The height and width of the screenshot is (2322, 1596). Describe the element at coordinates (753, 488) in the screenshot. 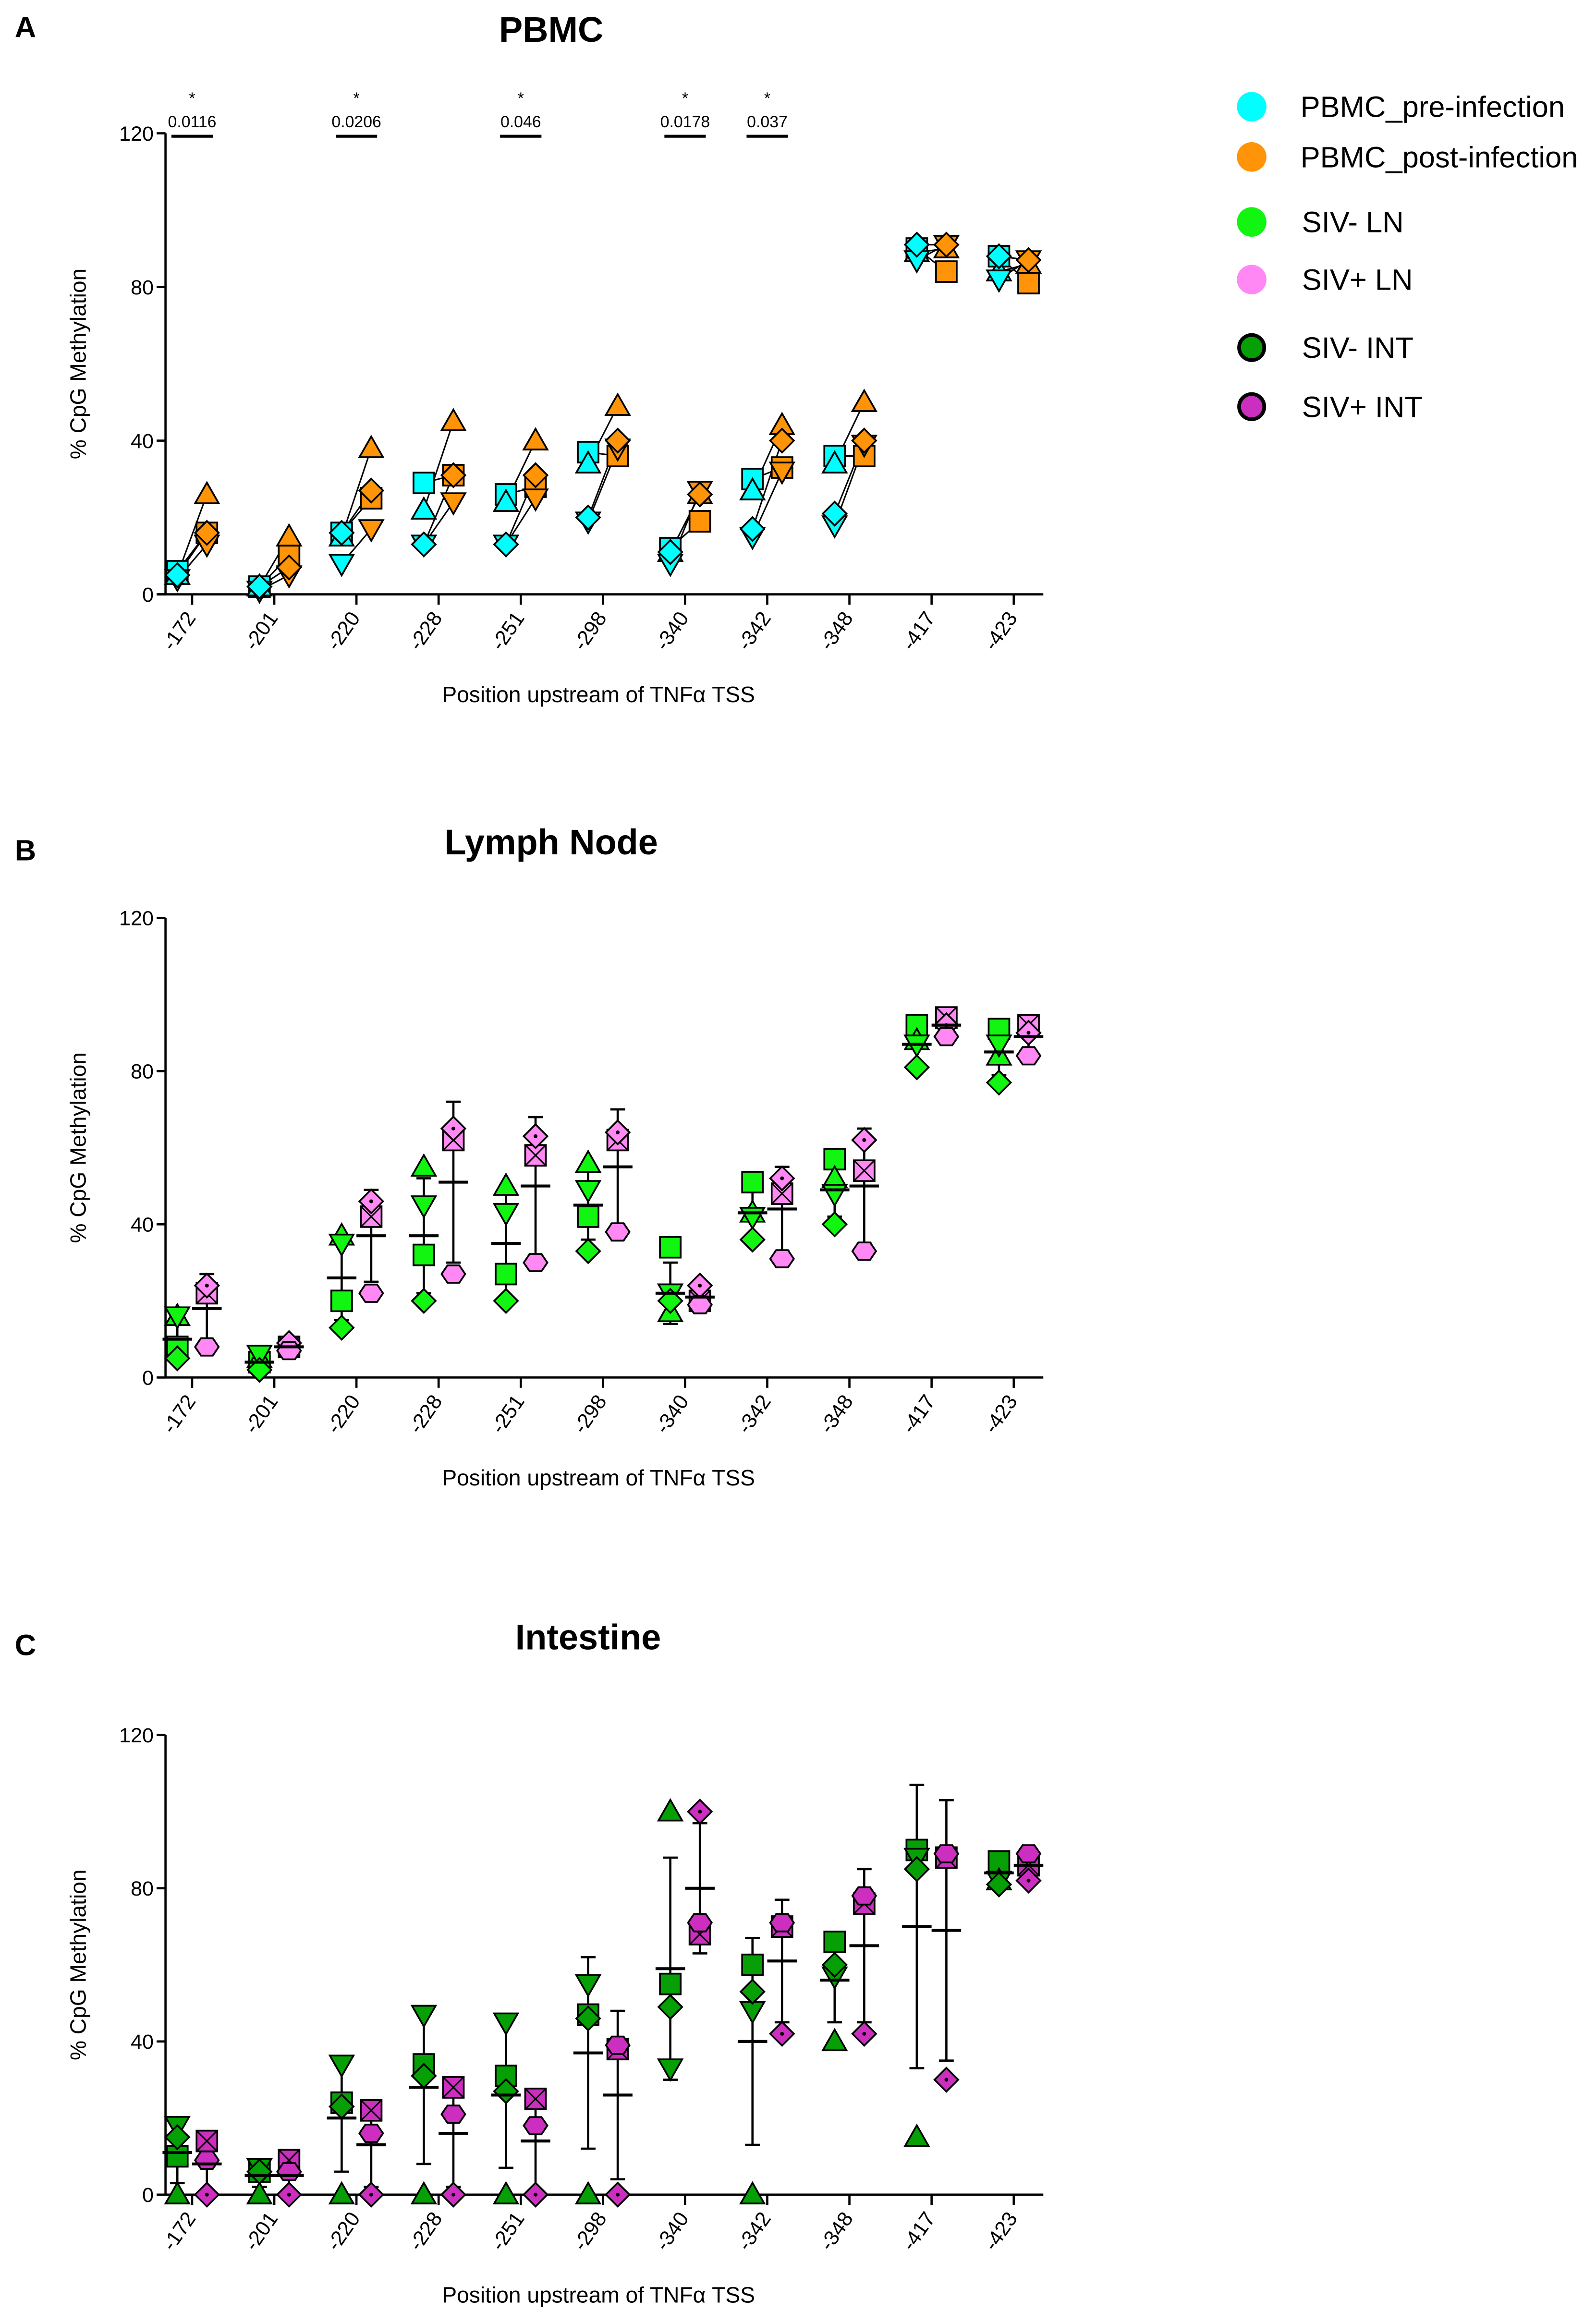

I see `data-point-pre-triangle-up` at that location.